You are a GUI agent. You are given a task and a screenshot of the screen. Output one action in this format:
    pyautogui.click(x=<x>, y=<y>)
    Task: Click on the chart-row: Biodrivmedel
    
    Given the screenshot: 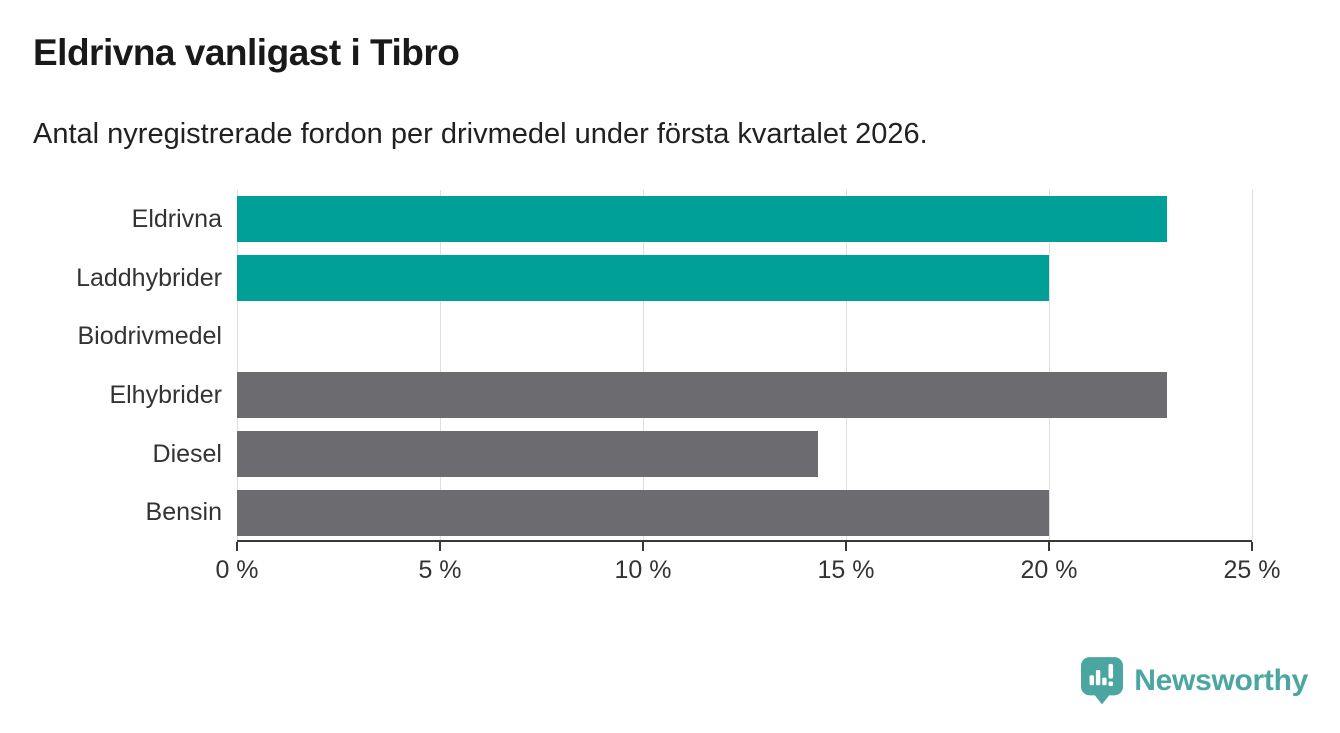 What is the action you would take?
    pyautogui.click(x=626, y=336)
    